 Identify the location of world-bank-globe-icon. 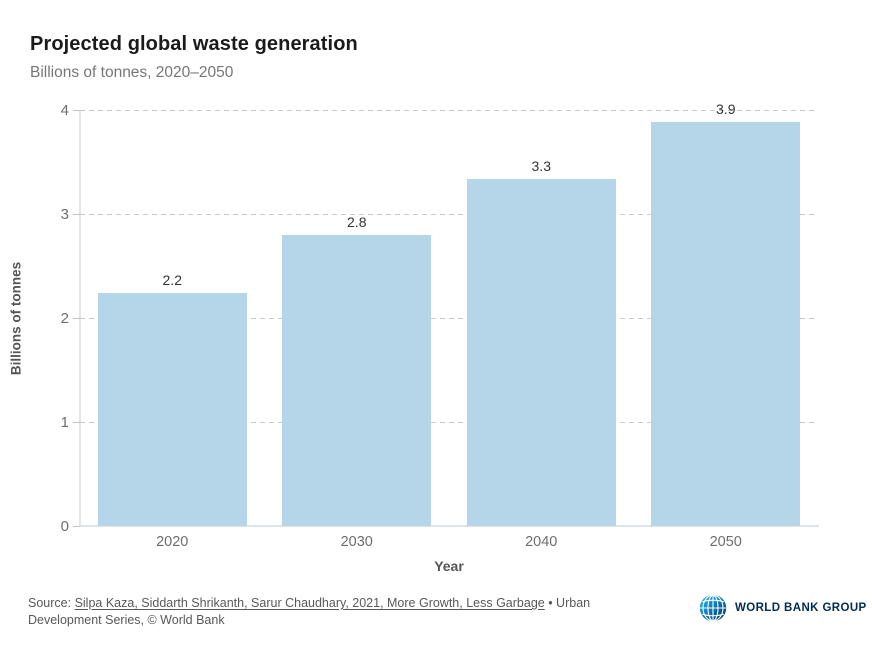
(713, 608).